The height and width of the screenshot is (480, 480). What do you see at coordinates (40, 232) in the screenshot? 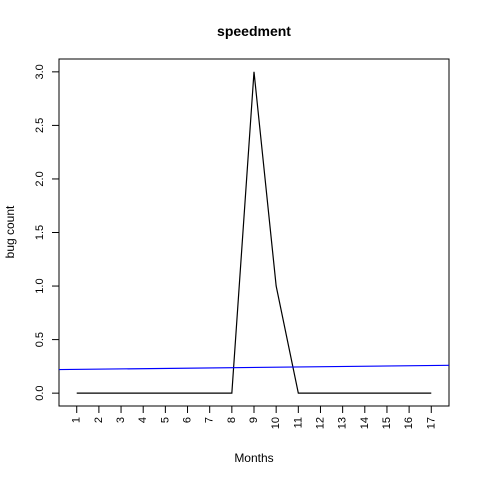
I see `y-tick-label: 1.5` at bounding box center [40, 232].